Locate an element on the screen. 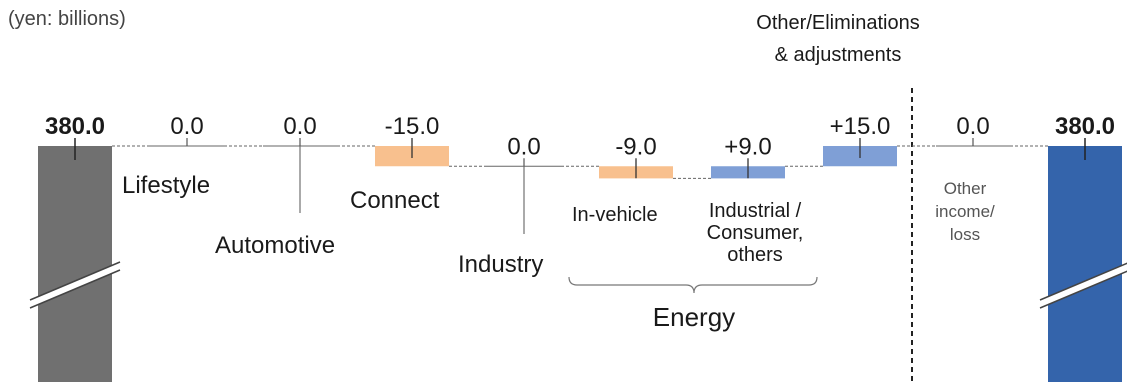  lifestyle-value-label: 0.0 is located at coordinates (186, 126).